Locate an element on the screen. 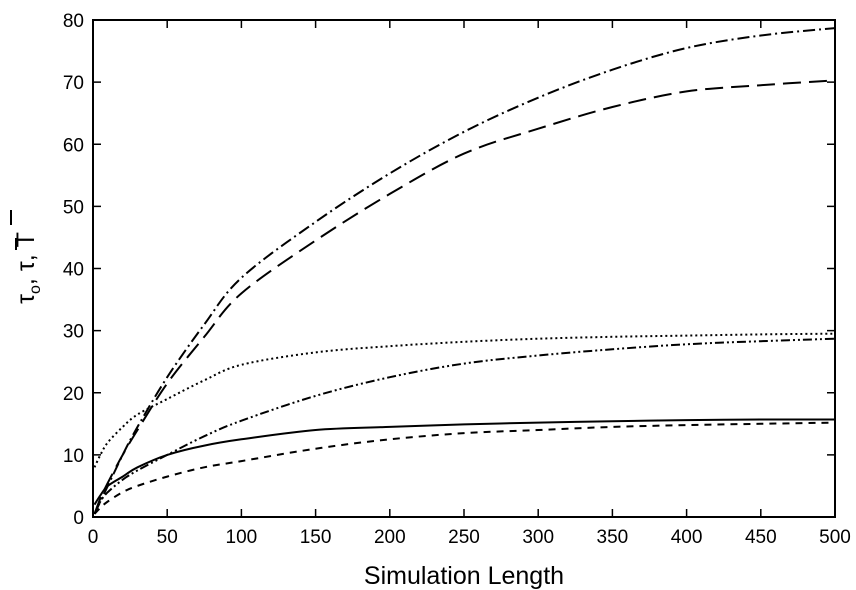  x-tick-label: 450 is located at coordinates (761, 537).